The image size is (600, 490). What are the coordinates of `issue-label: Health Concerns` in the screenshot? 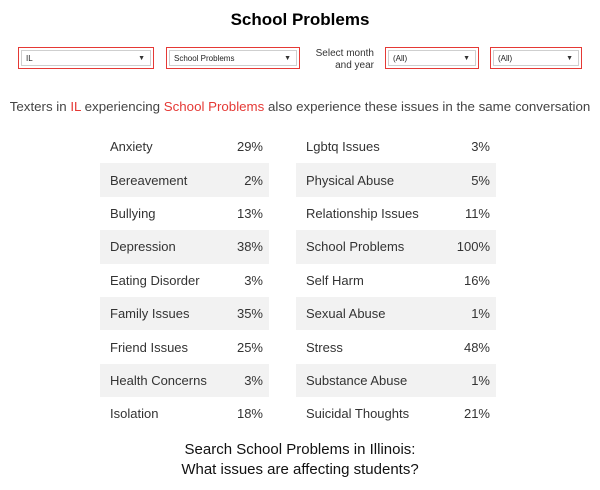 It's located at (158, 380).